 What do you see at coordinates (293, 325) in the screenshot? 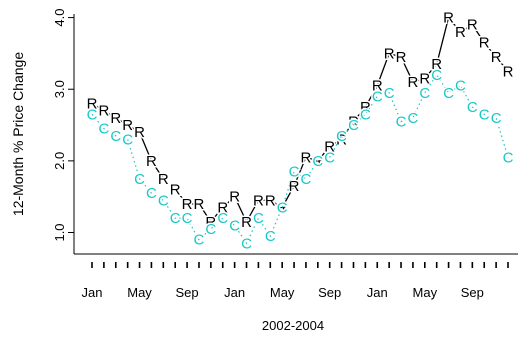
I see `x-axis-label: 2002-2004` at bounding box center [293, 325].